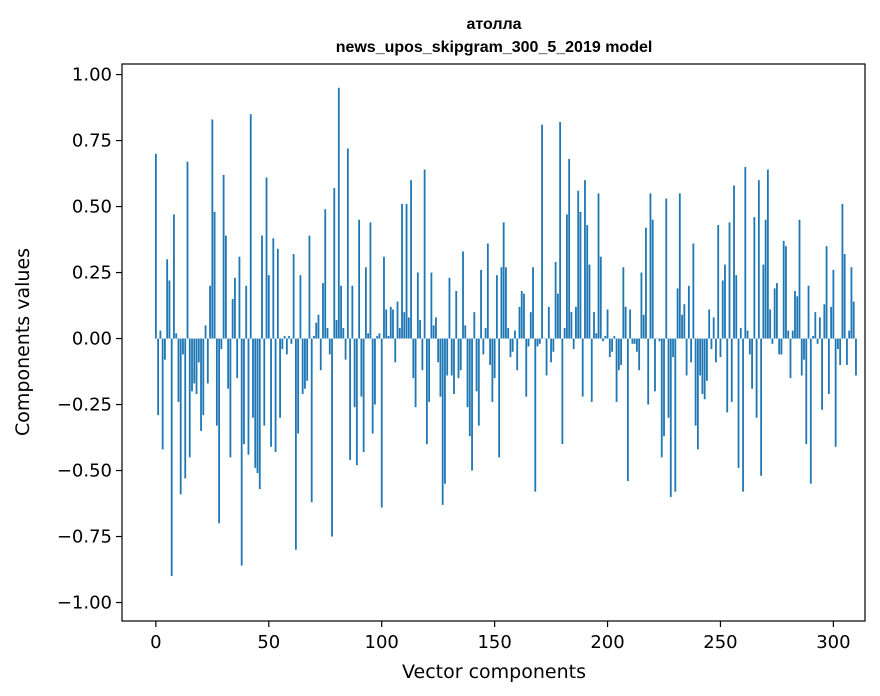  What do you see at coordinates (494, 672) in the screenshot?
I see `x-axis-label: Vector components` at bounding box center [494, 672].